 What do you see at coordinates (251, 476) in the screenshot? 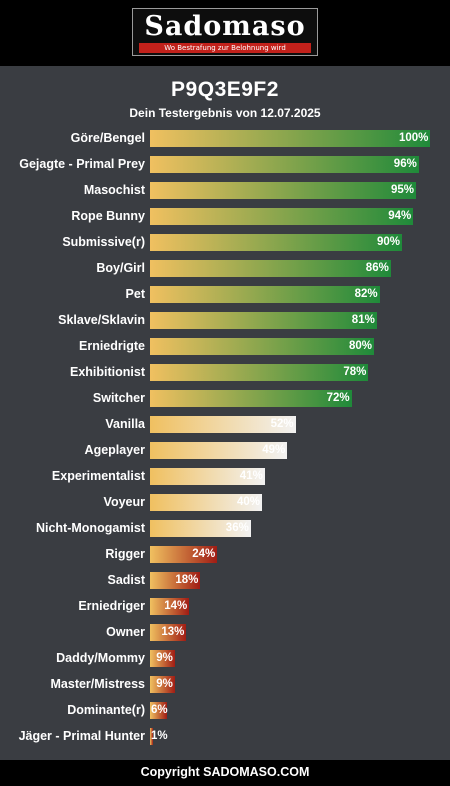
I see `bar-value-label: 41%` at bounding box center [251, 476].